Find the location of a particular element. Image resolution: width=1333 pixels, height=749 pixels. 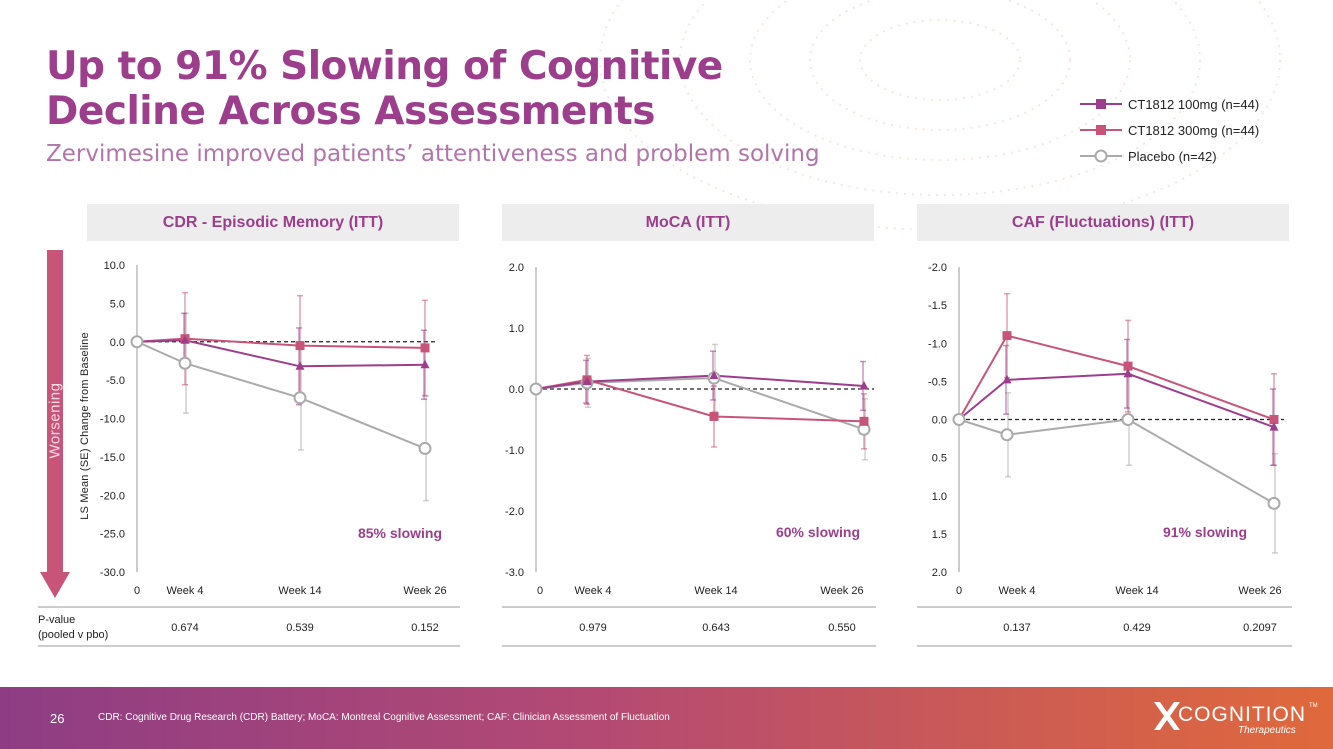

y-tick-label: -10.0 is located at coordinates (112, 420).